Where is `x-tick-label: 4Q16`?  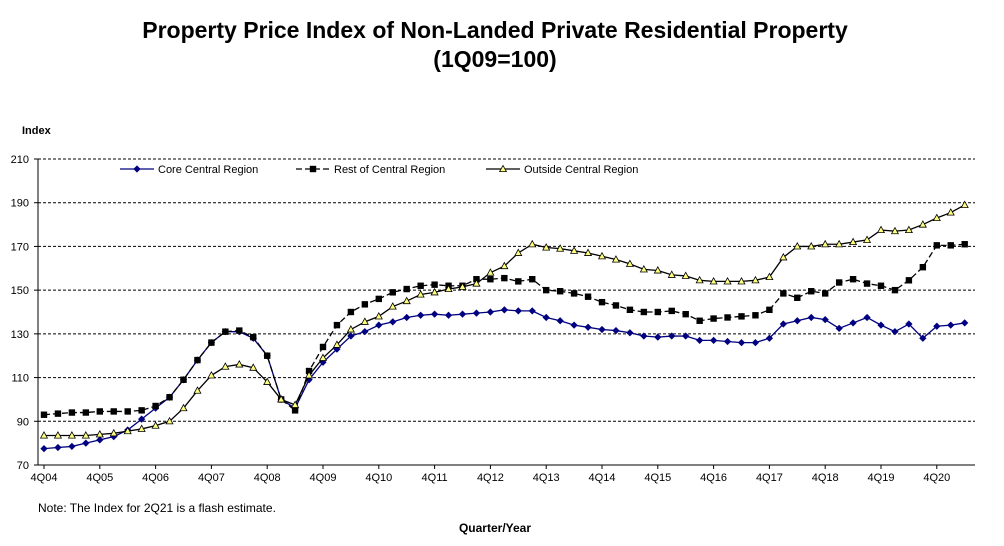 x-tick-label: 4Q16 is located at coordinates (713, 478).